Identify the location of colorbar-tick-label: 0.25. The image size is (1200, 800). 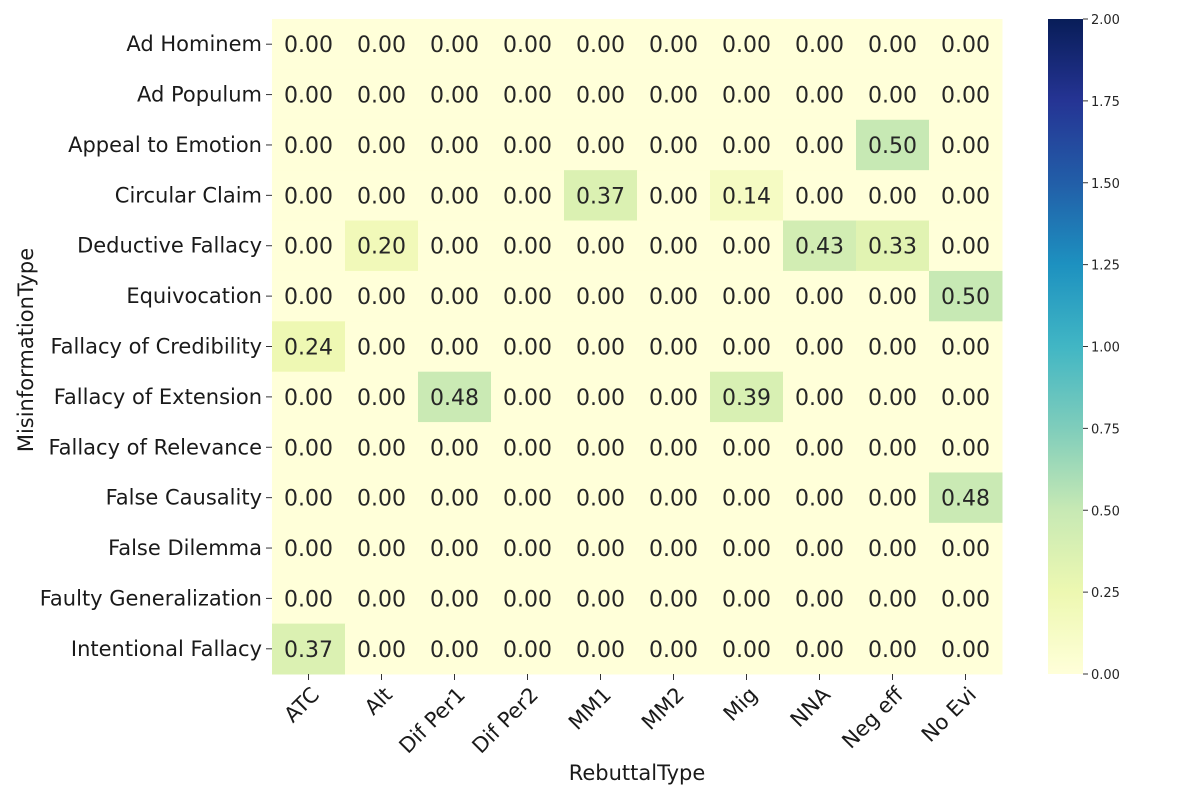
(1105, 593).